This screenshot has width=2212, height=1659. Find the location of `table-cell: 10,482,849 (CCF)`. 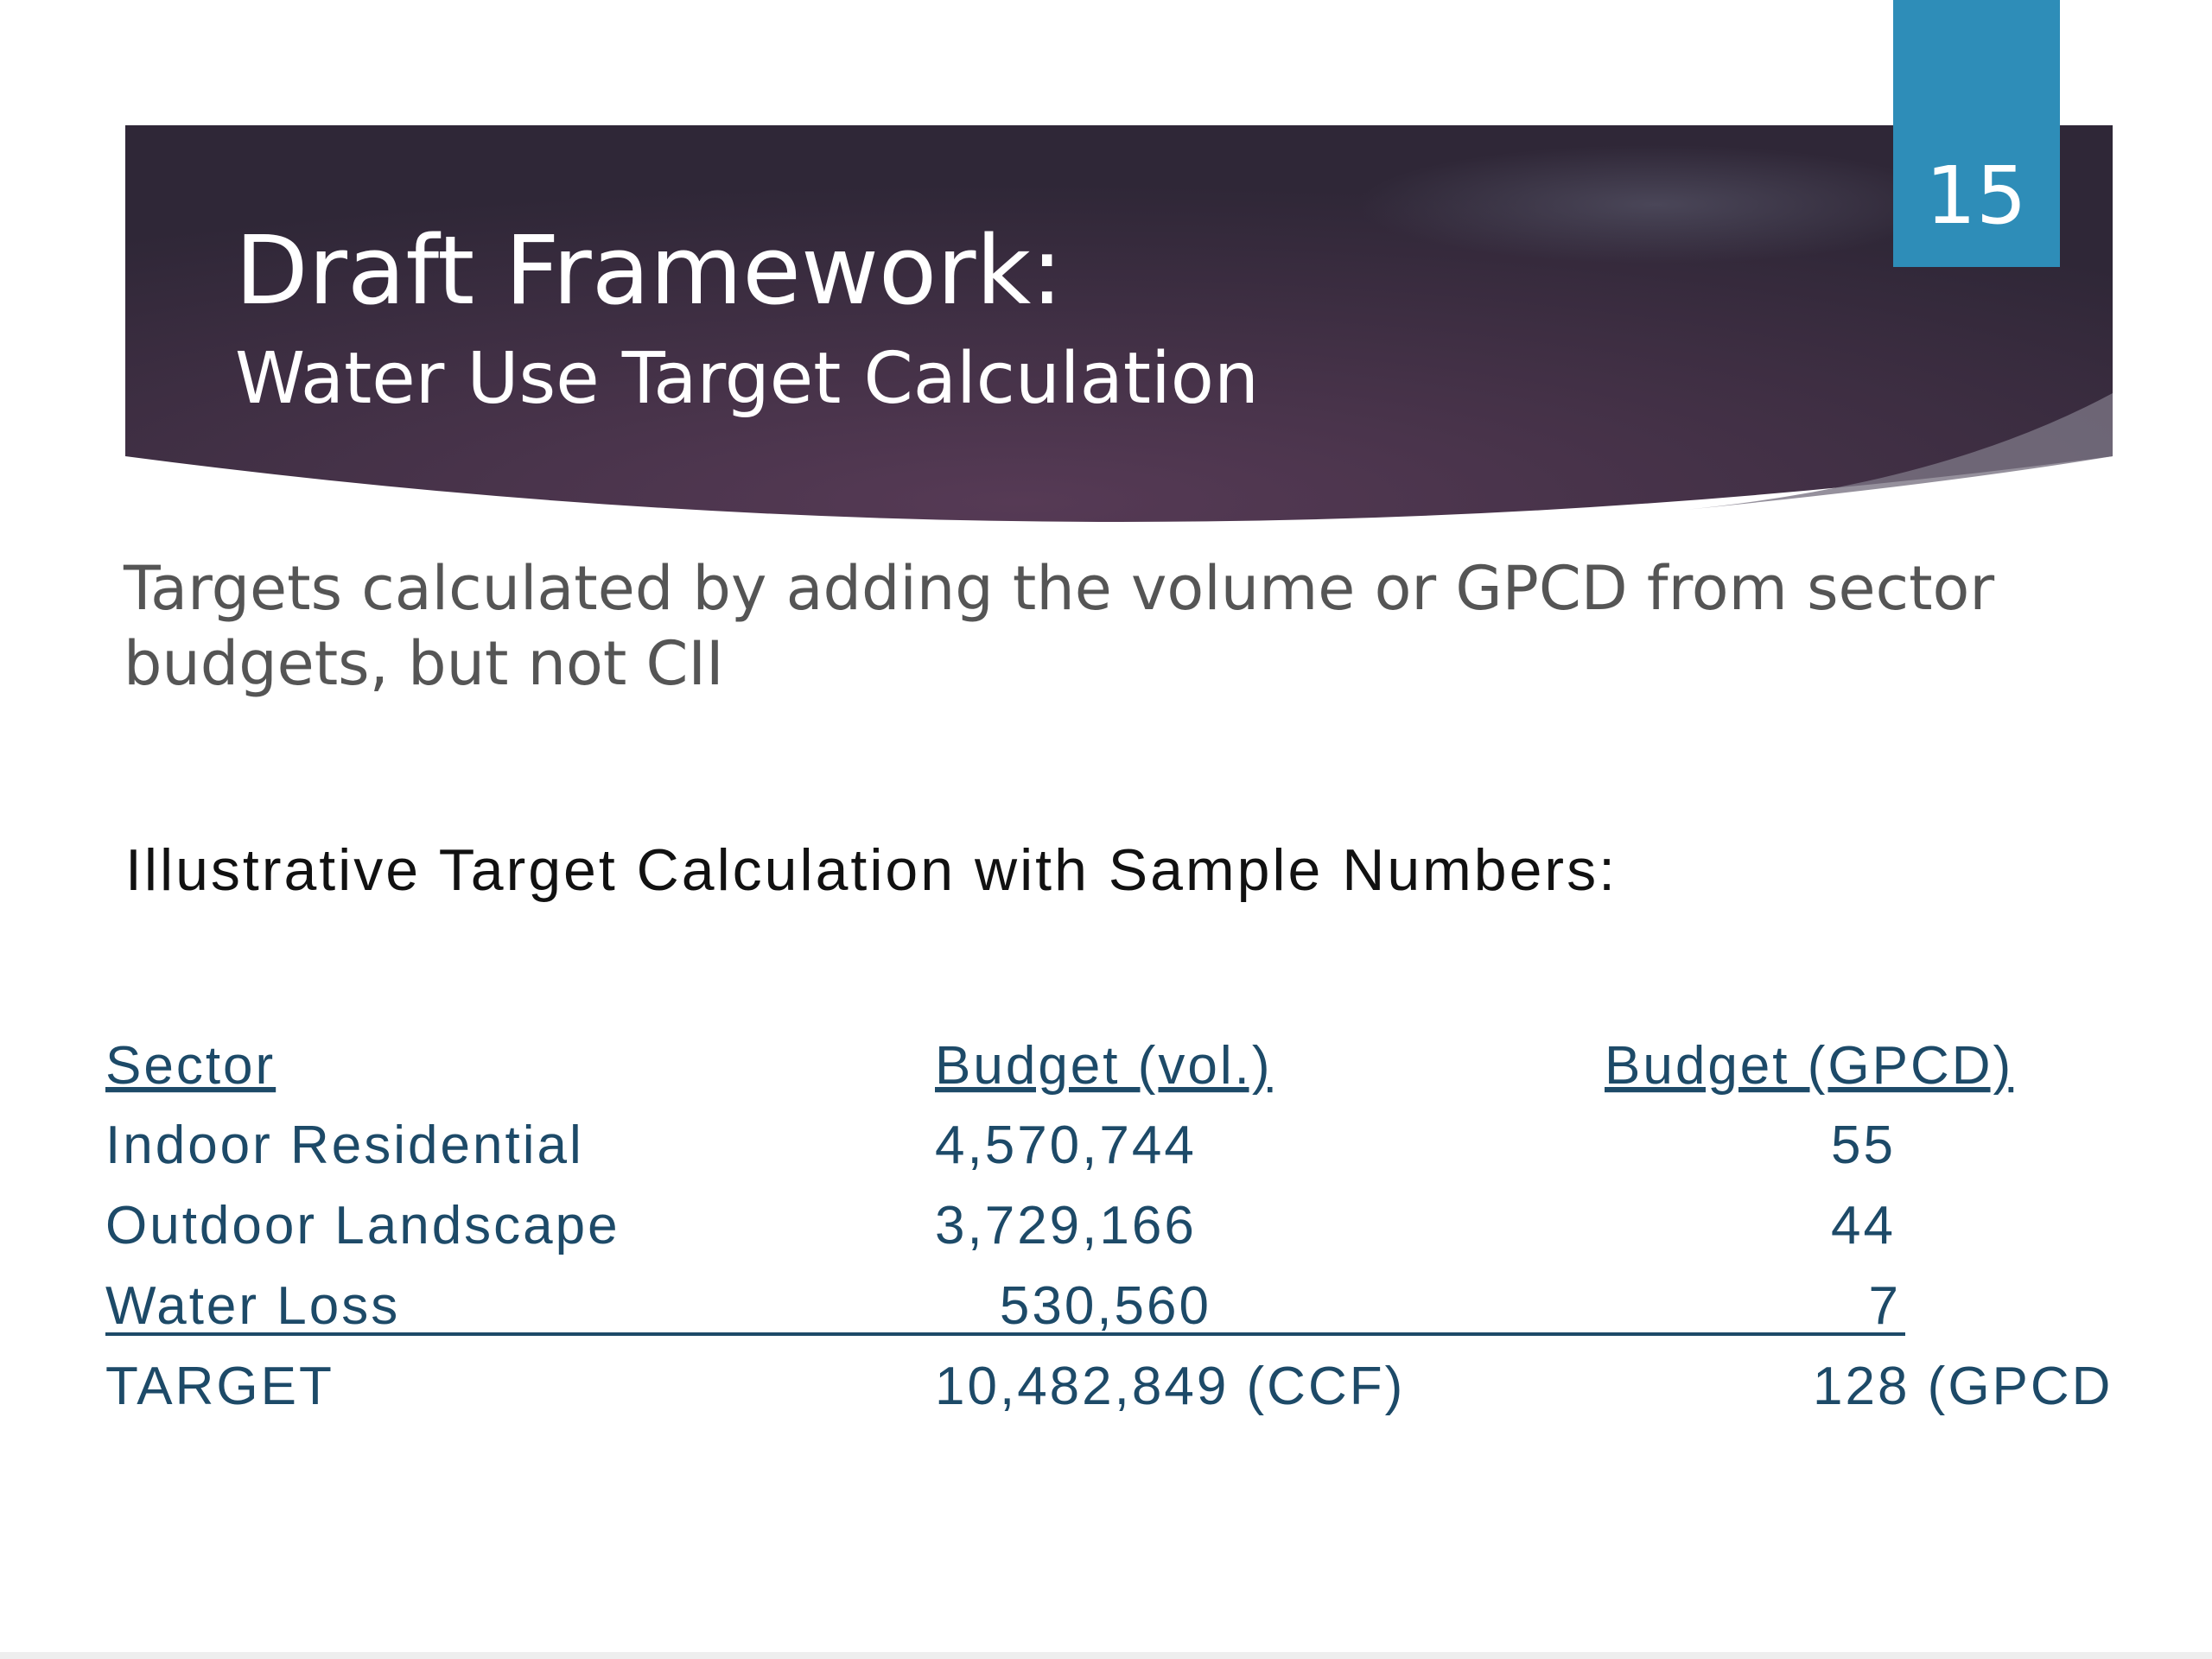

table-cell: 10,482,849 (CCF) is located at coordinates (1170, 1386).